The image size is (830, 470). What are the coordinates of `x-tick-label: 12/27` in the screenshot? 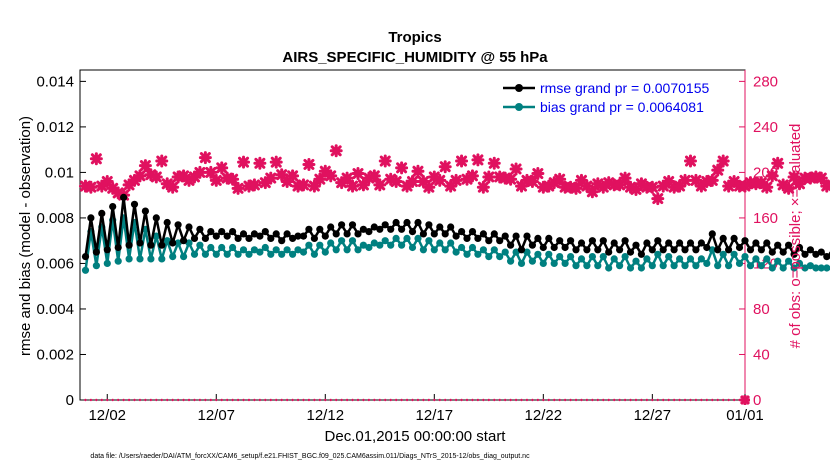 It's located at (653, 415).